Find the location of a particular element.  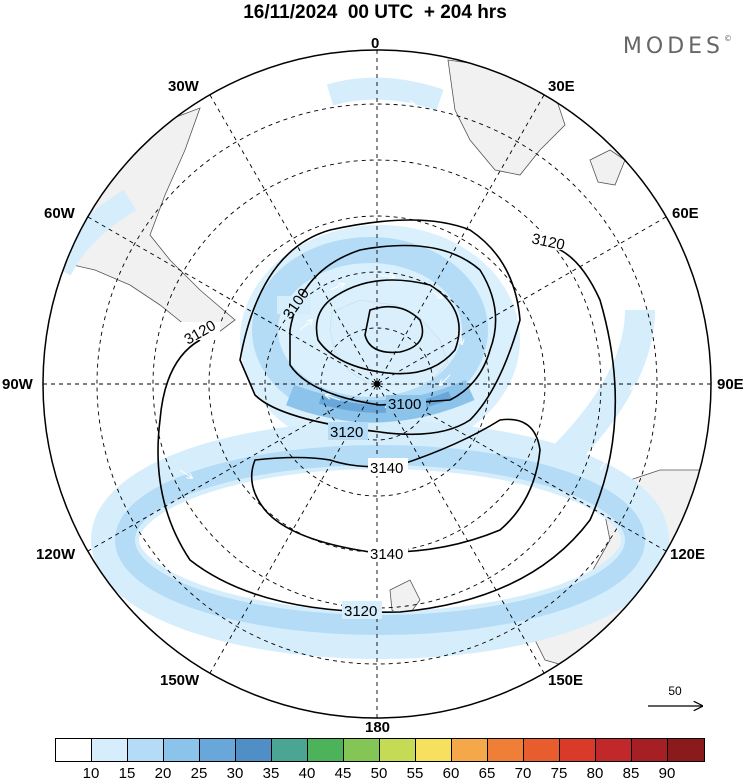

longitude-label-60e: 60E is located at coordinates (685, 213).